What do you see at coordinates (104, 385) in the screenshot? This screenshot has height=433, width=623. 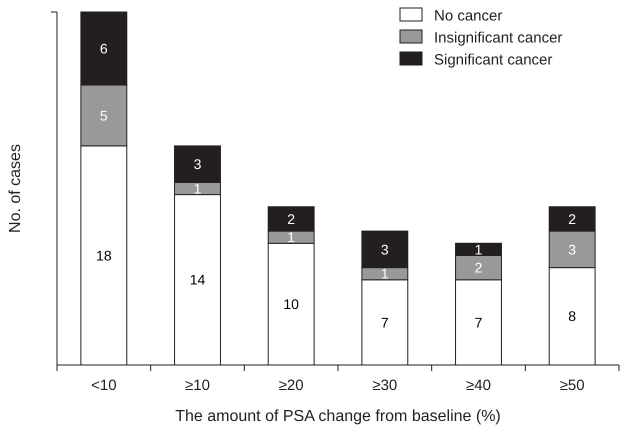 I see `x-tick-label: <10` at bounding box center [104, 385].